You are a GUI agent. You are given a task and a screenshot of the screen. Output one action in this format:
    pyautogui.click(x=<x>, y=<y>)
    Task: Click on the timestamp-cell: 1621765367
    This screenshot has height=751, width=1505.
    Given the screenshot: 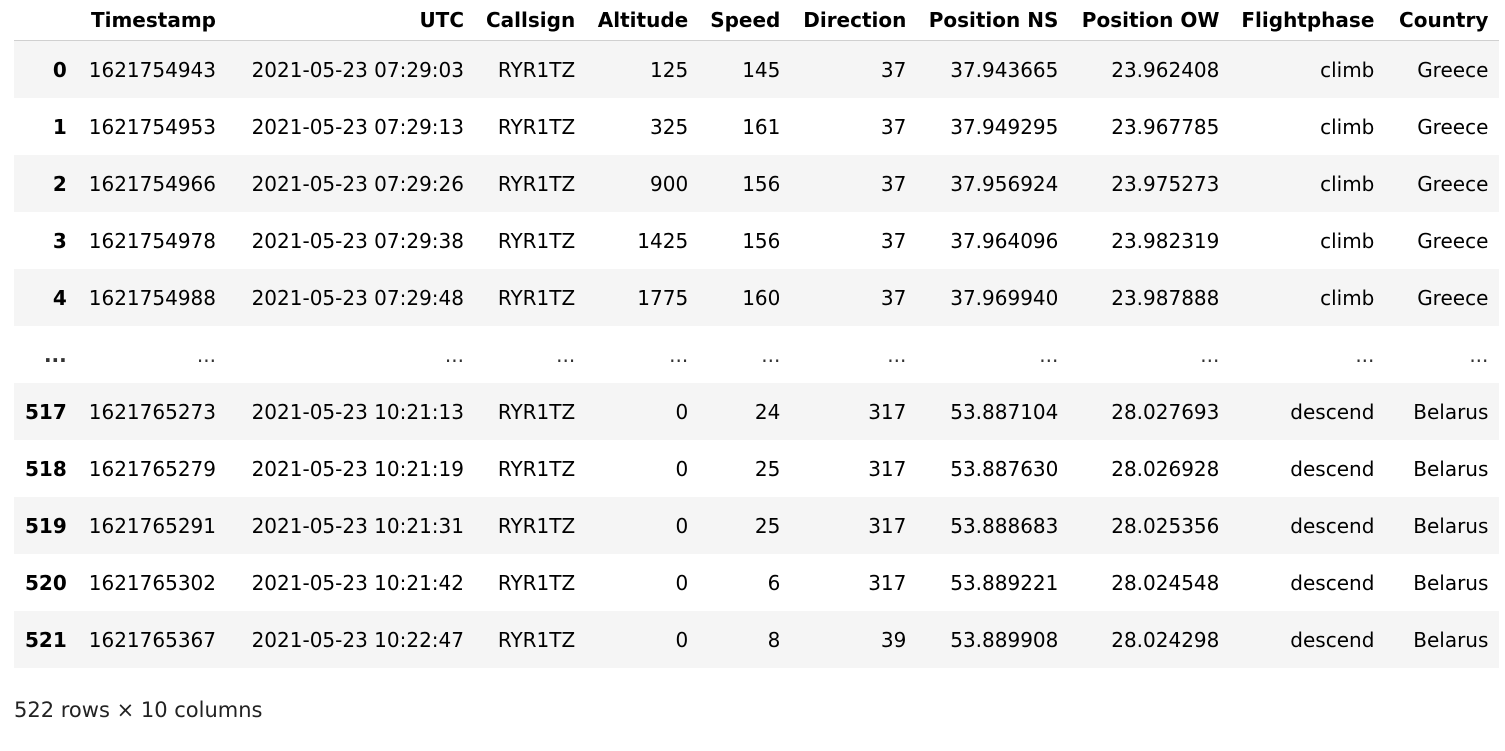 What is the action you would take?
    pyautogui.click(x=152, y=639)
    